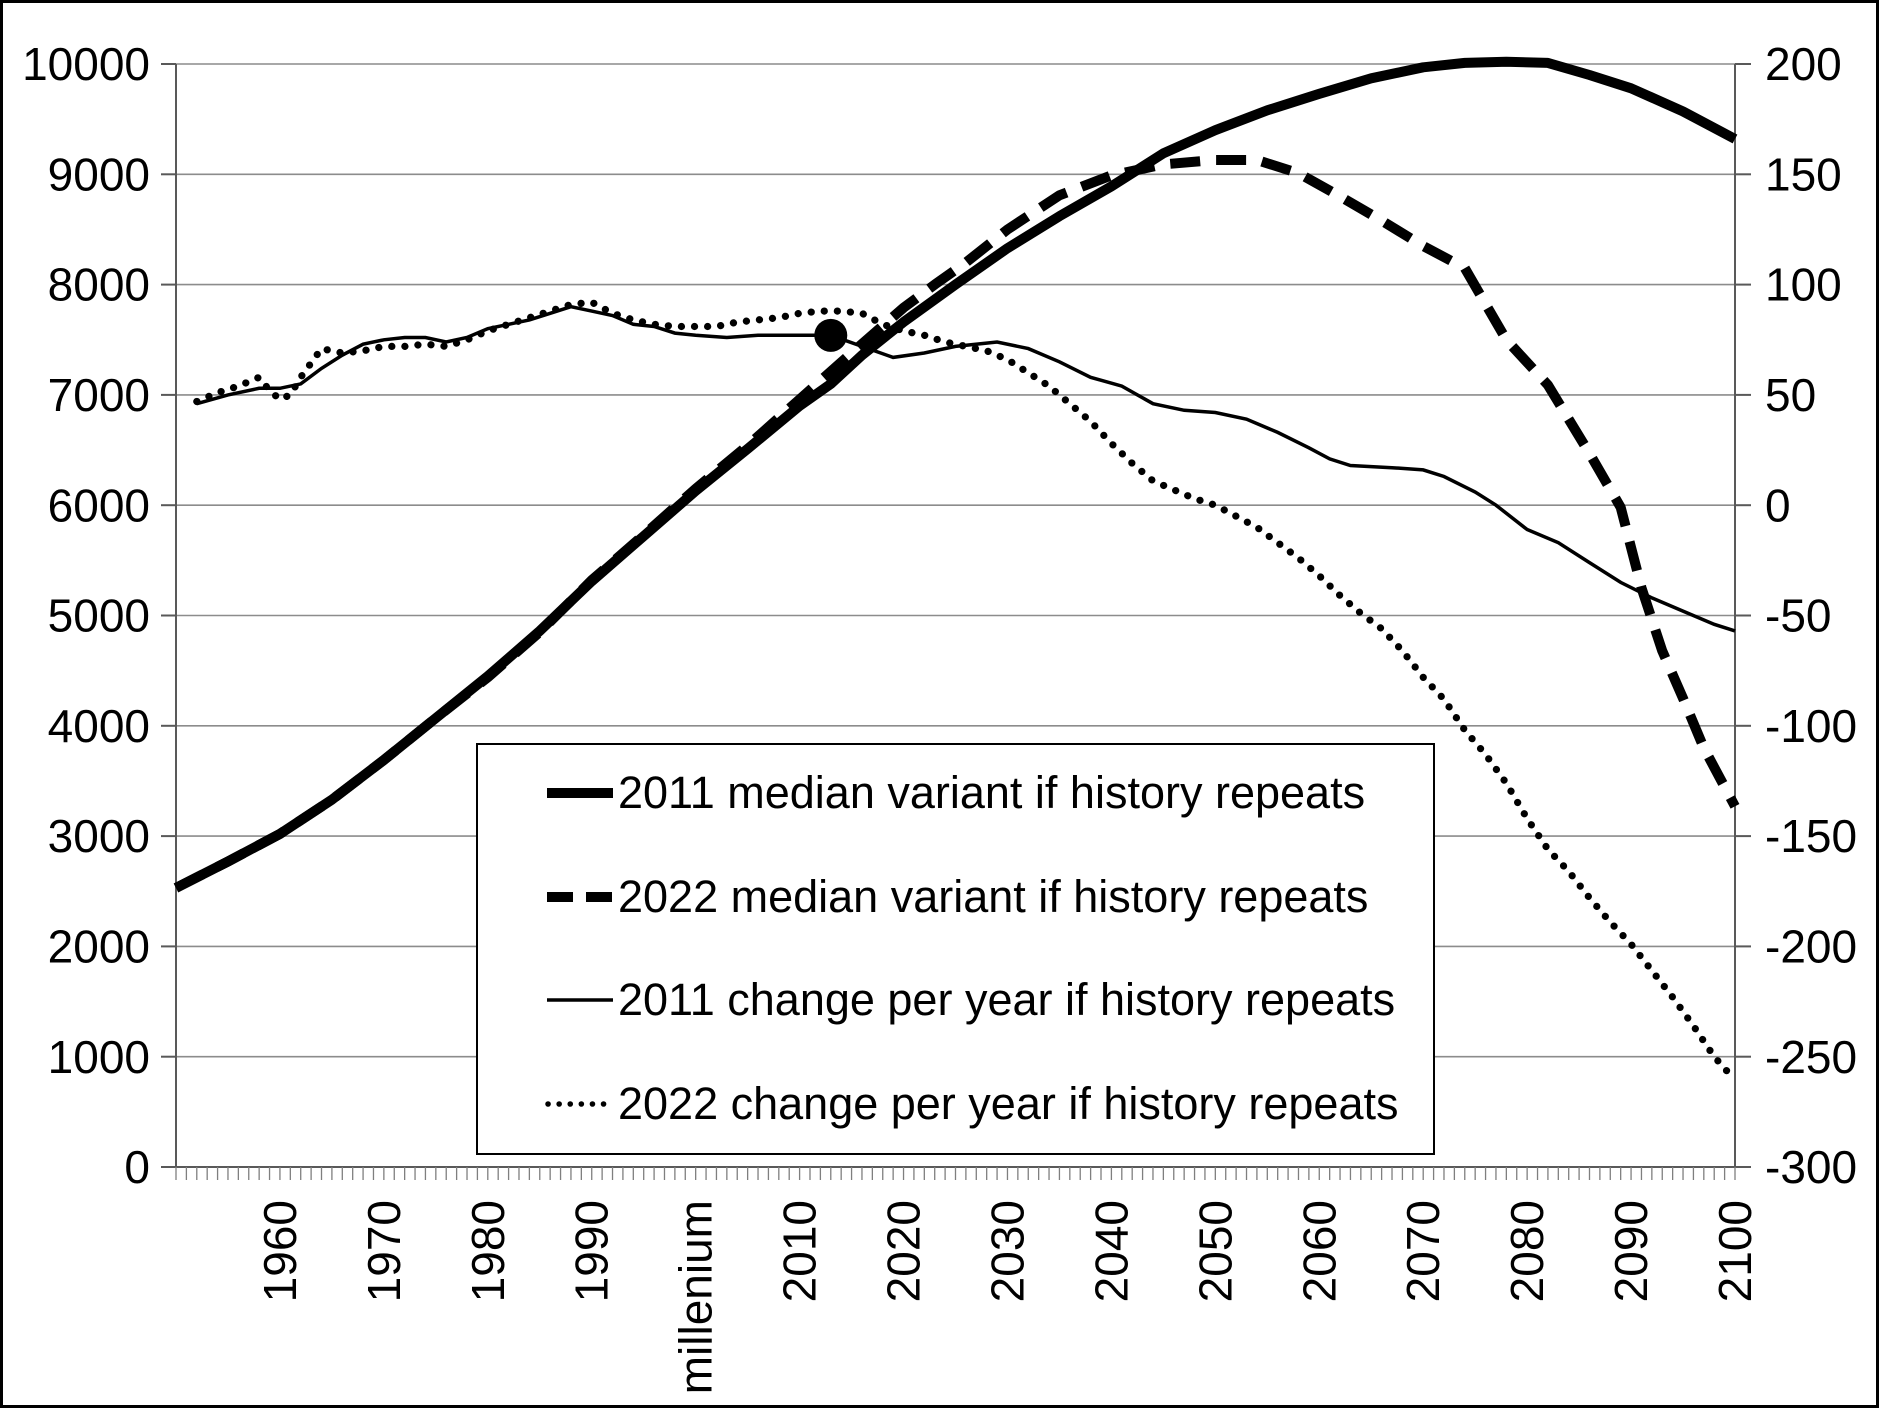 The width and height of the screenshot is (1879, 1410). I want to click on legend-label-2022-median: 2022 median variant if history repeats, so click(993, 896).